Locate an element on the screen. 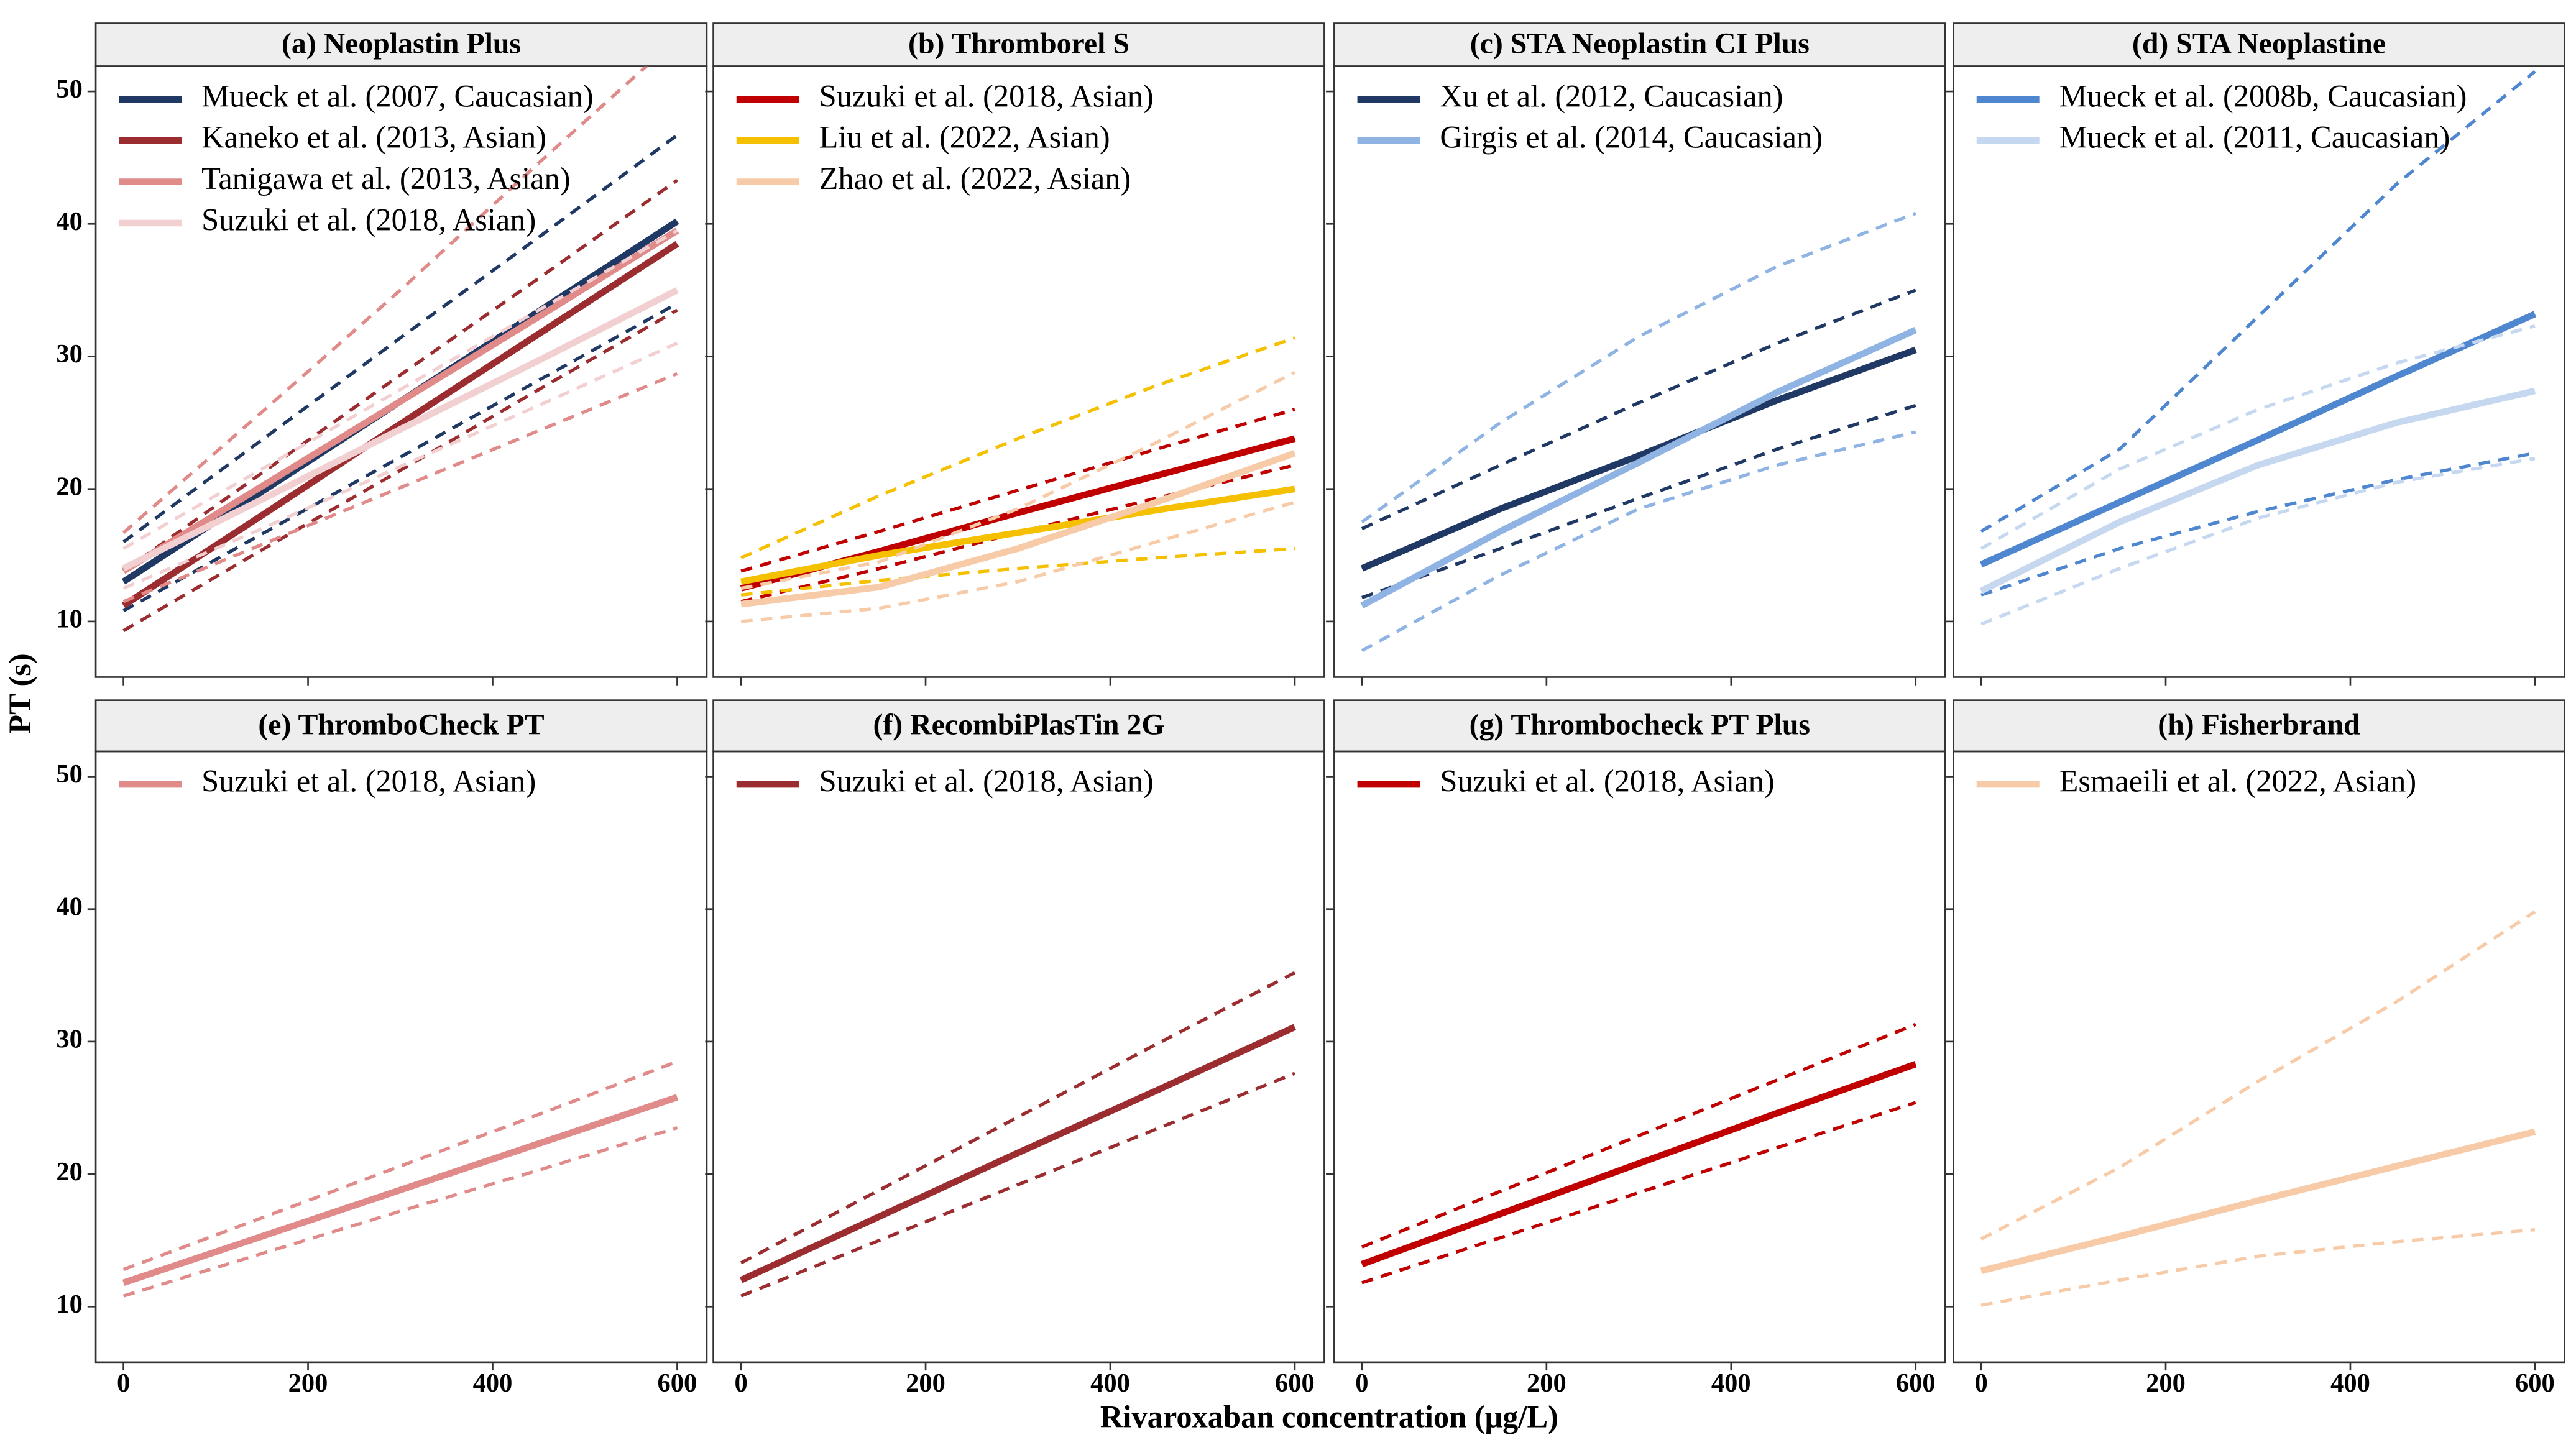  y-tick-label: 20 is located at coordinates (69, 1171).